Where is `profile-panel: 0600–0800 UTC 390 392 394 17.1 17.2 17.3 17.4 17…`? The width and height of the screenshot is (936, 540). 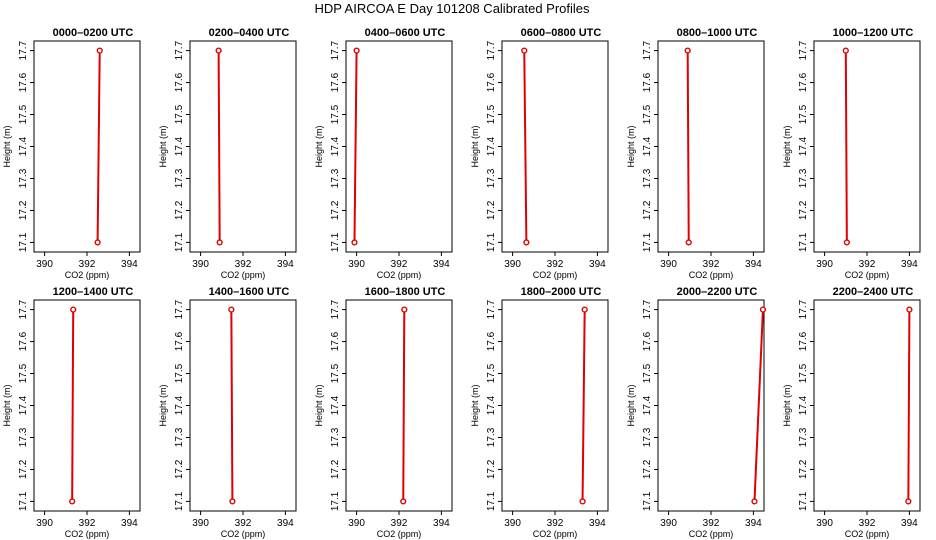 profile-panel: 0600–0800 UTC 390 392 394 17.1 17.2 17.3 17.4 17… is located at coordinates (539, 153).